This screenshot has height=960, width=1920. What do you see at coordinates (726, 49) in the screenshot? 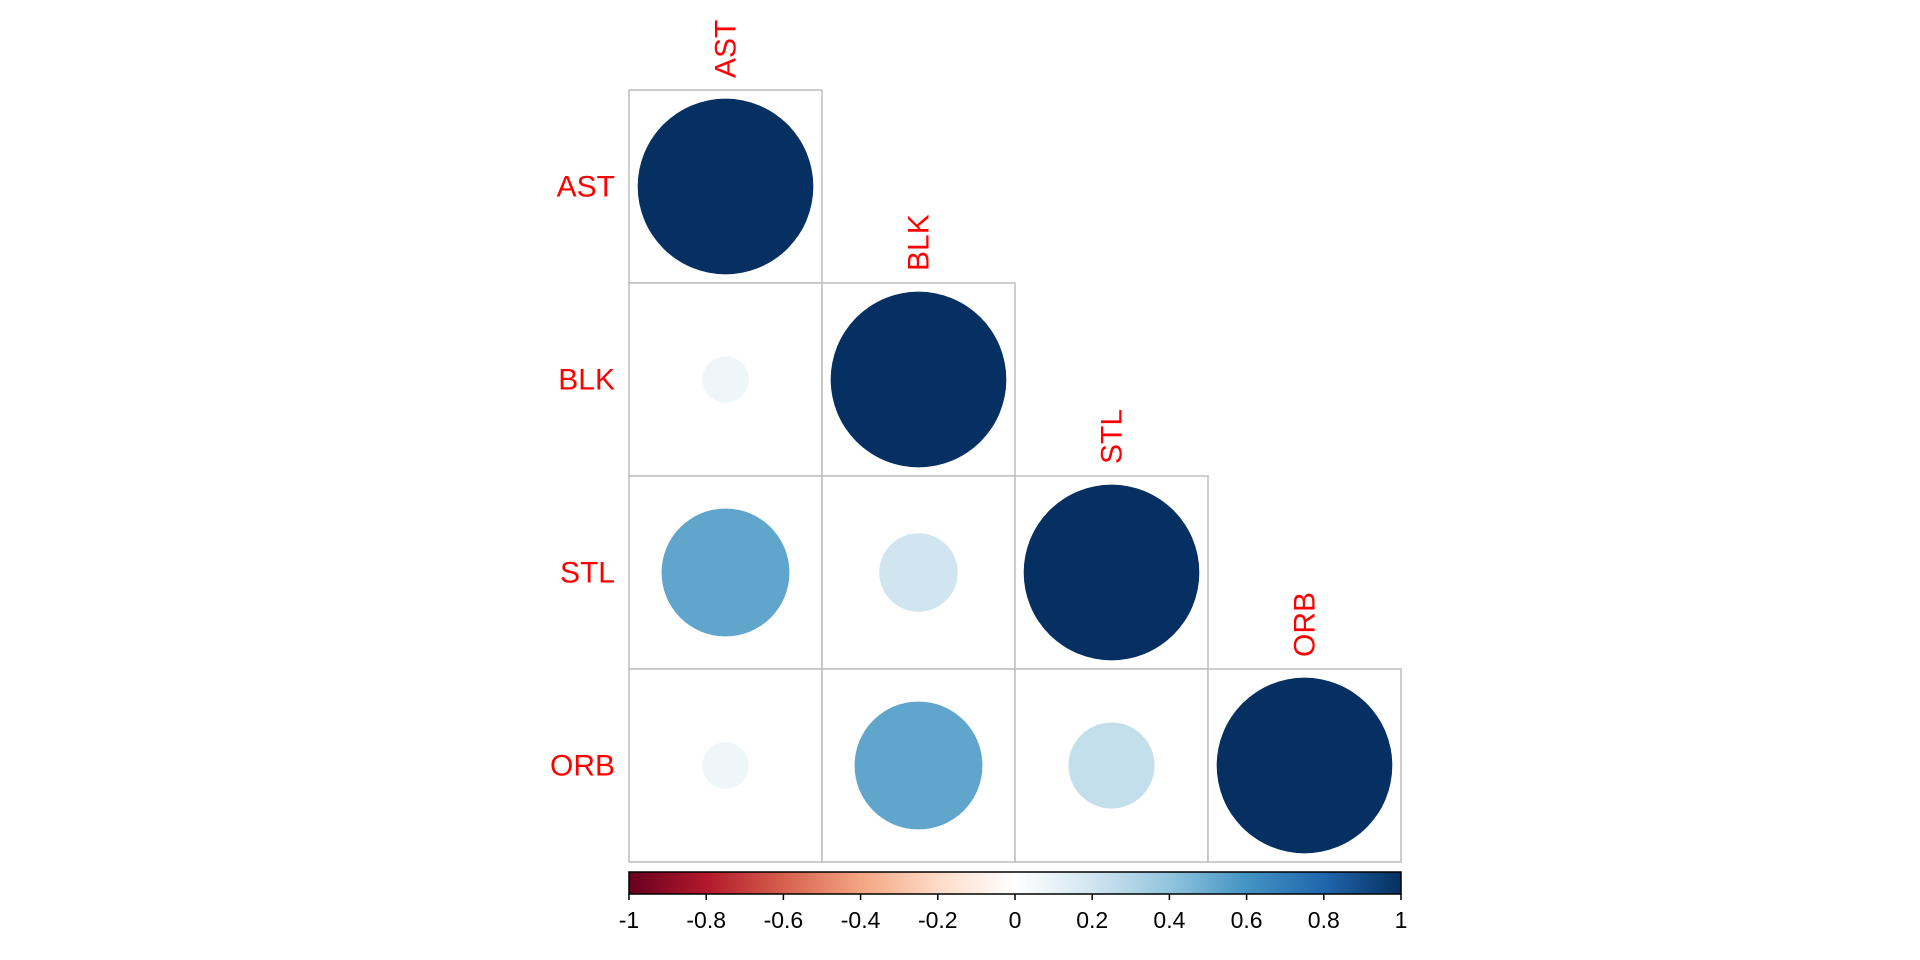
I see `column-label-ast: AST` at bounding box center [726, 49].